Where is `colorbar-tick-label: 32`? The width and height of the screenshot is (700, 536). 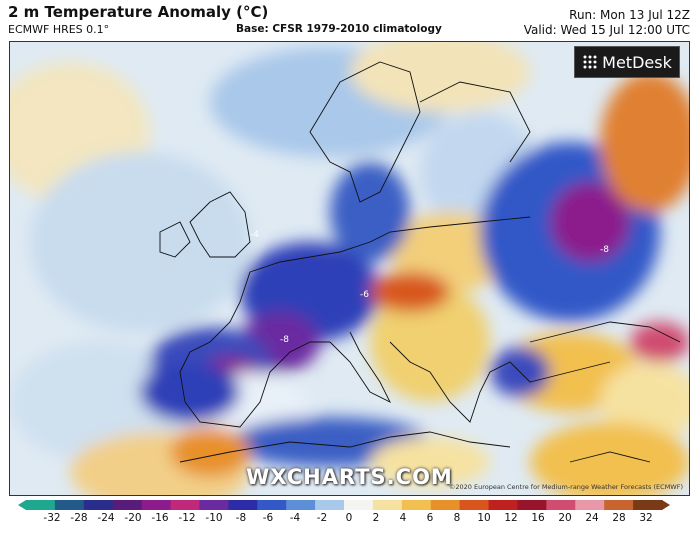 colorbar-tick-label: 32 is located at coordinates (646, 518).